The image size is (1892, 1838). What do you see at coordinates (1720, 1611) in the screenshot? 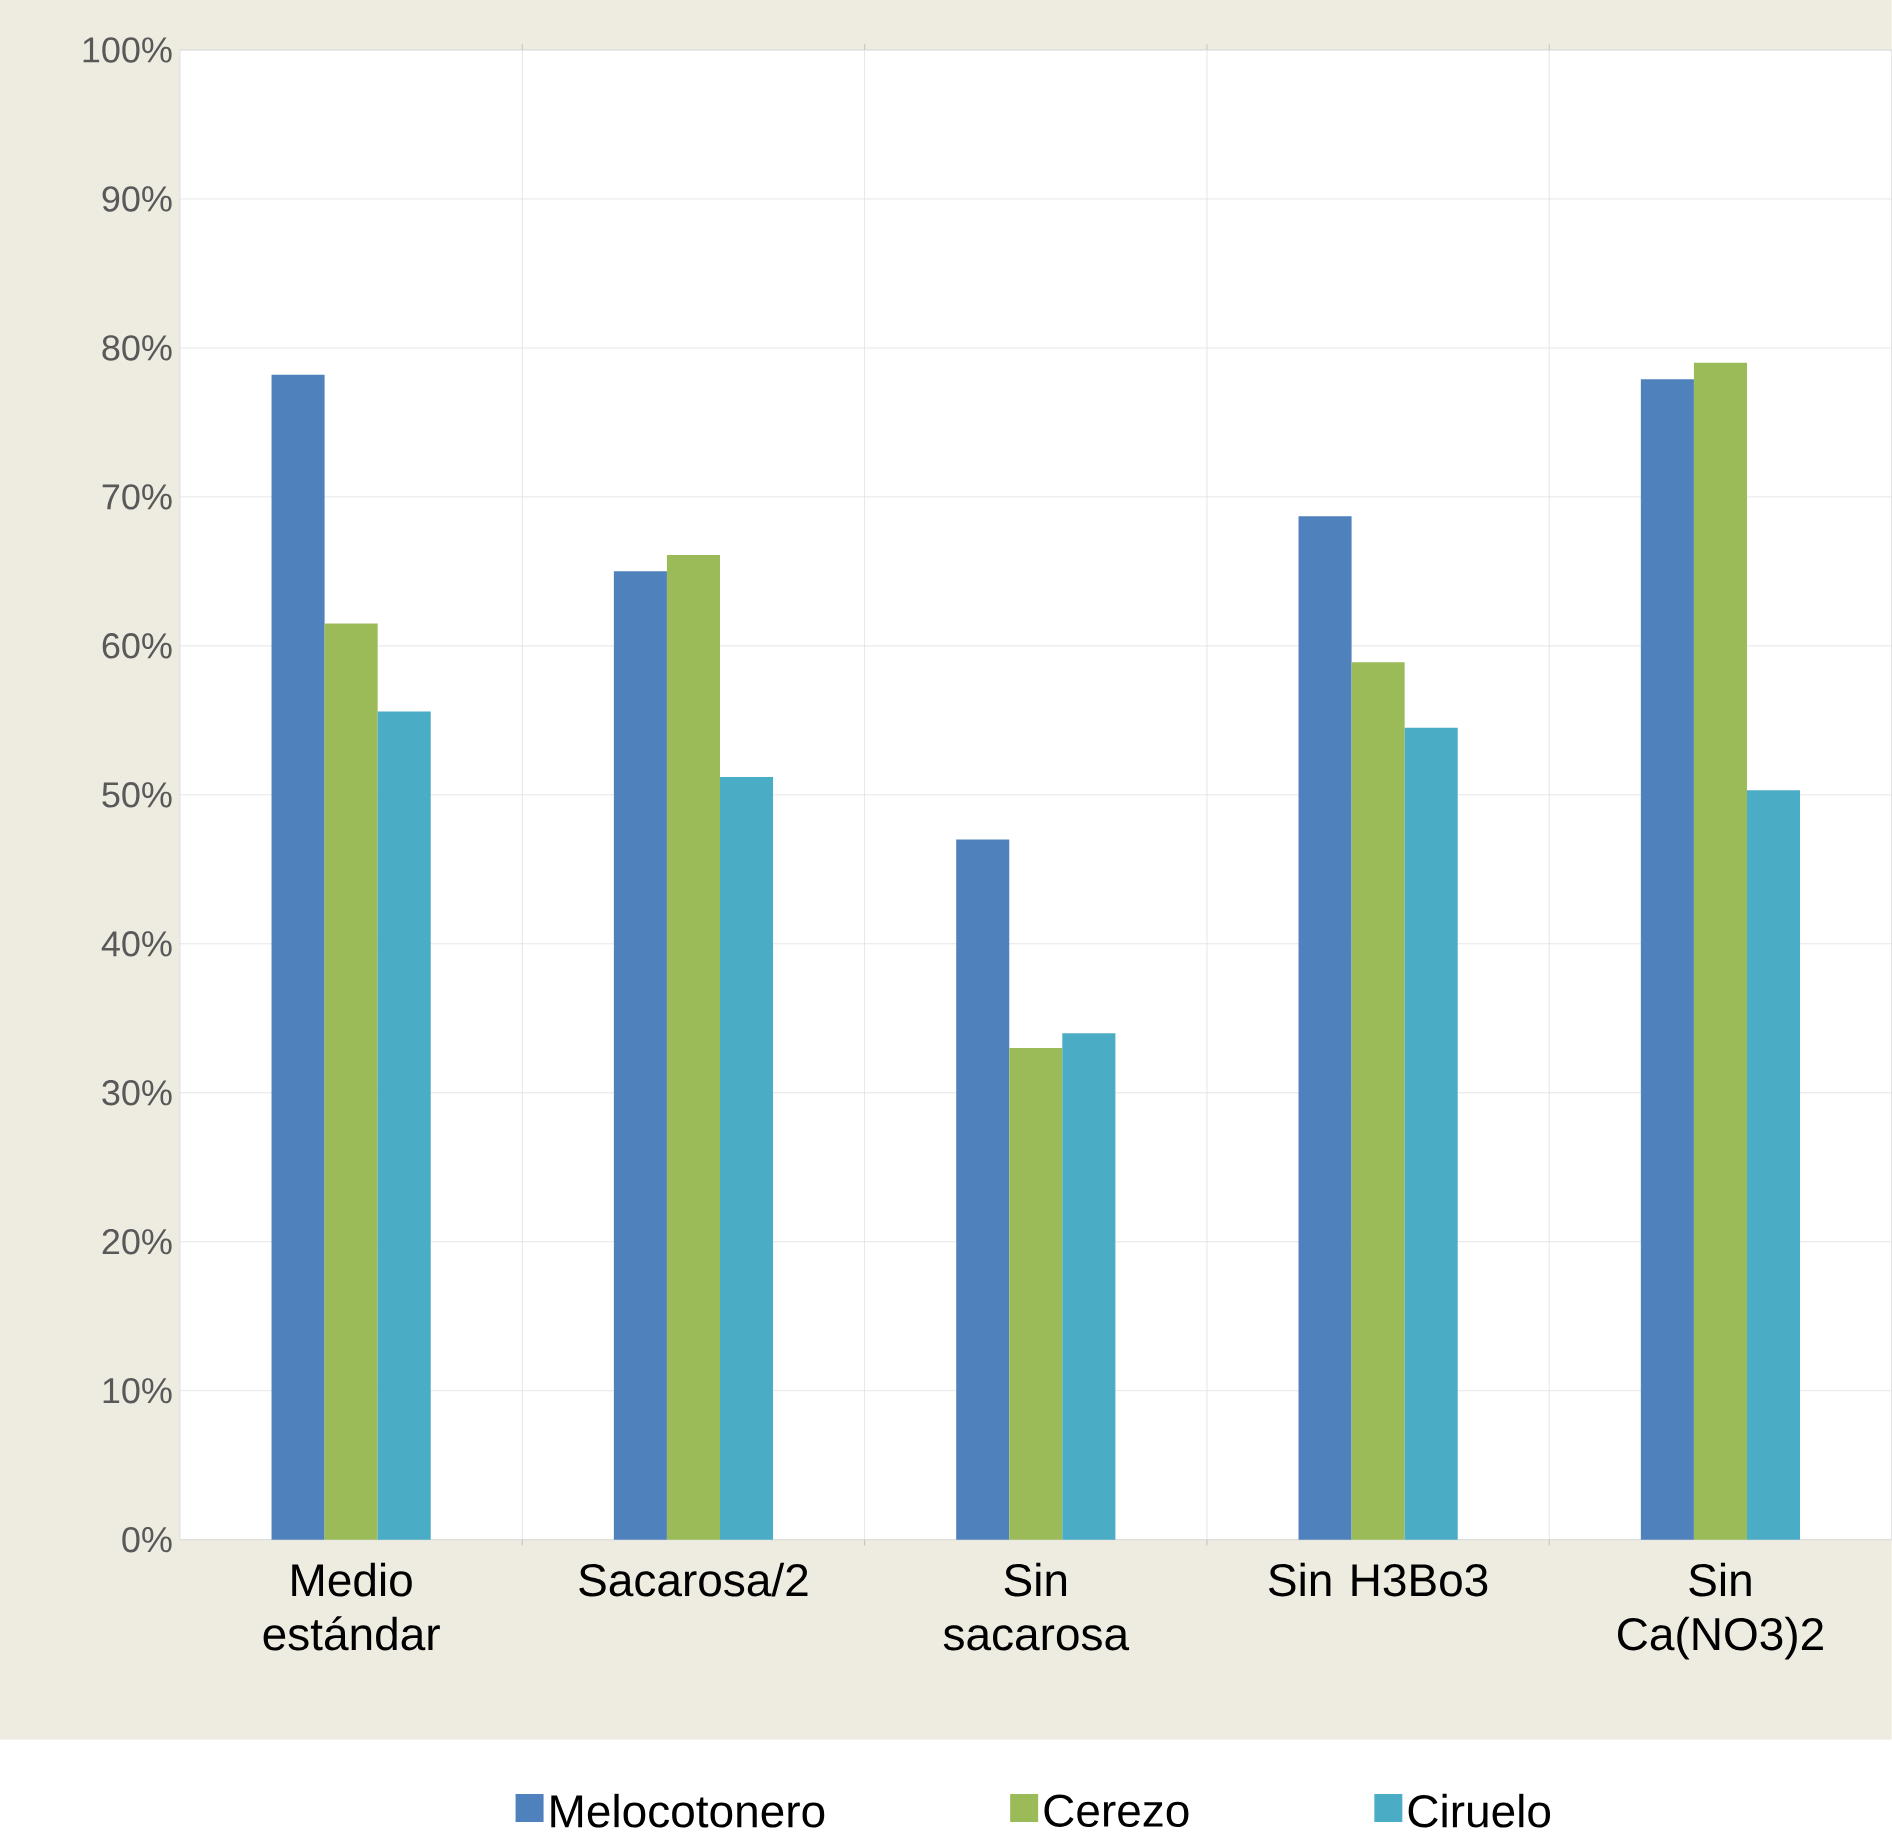
I see `x-tick-label: Sin Ca(NO3)2` at bounding box center [1720, 1611].